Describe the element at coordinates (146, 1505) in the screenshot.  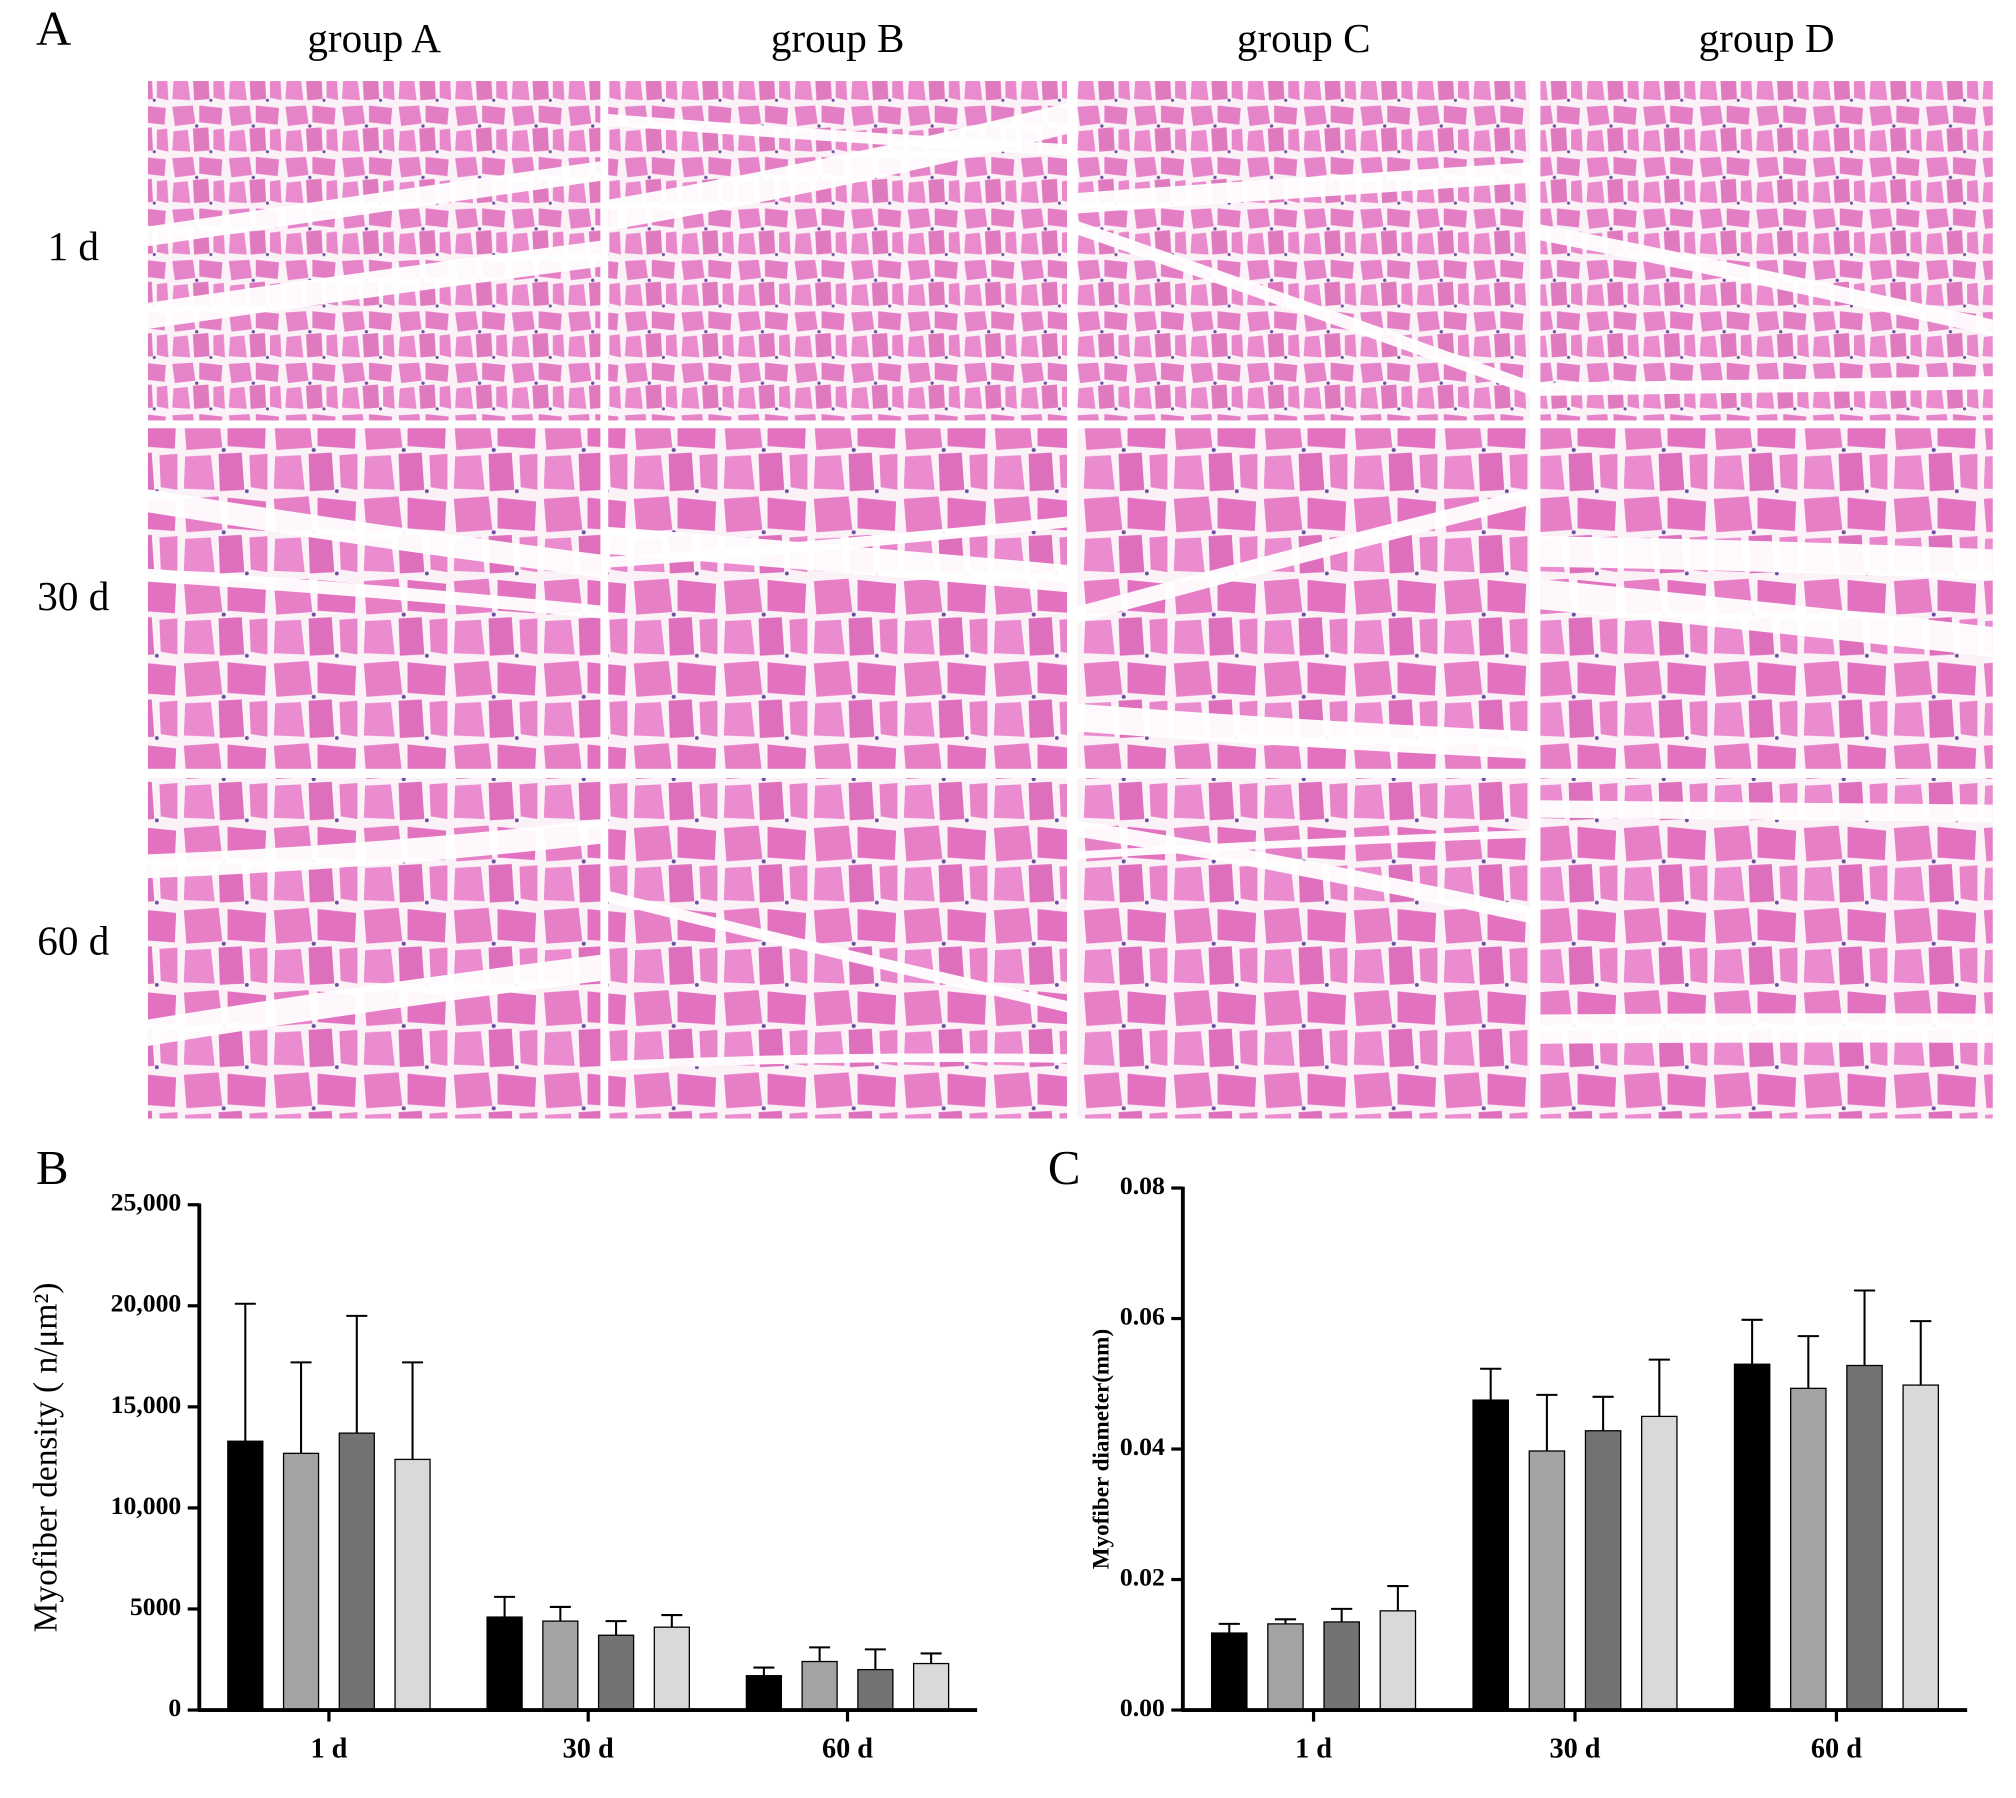
I see `y-tick-label: 10,000` at that location.